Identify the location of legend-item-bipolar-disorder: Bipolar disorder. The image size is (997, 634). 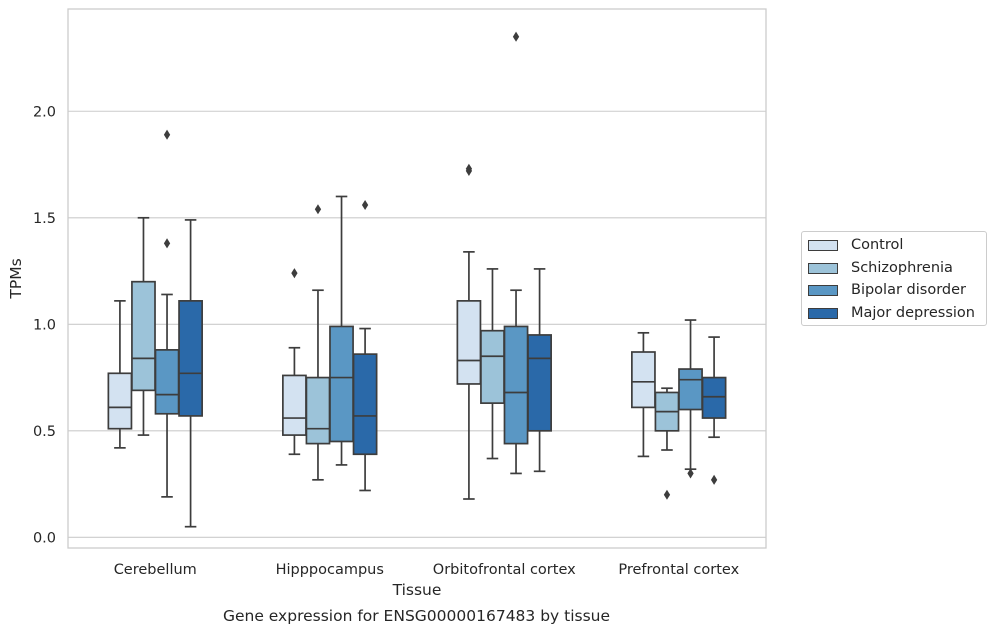
(887, 290).